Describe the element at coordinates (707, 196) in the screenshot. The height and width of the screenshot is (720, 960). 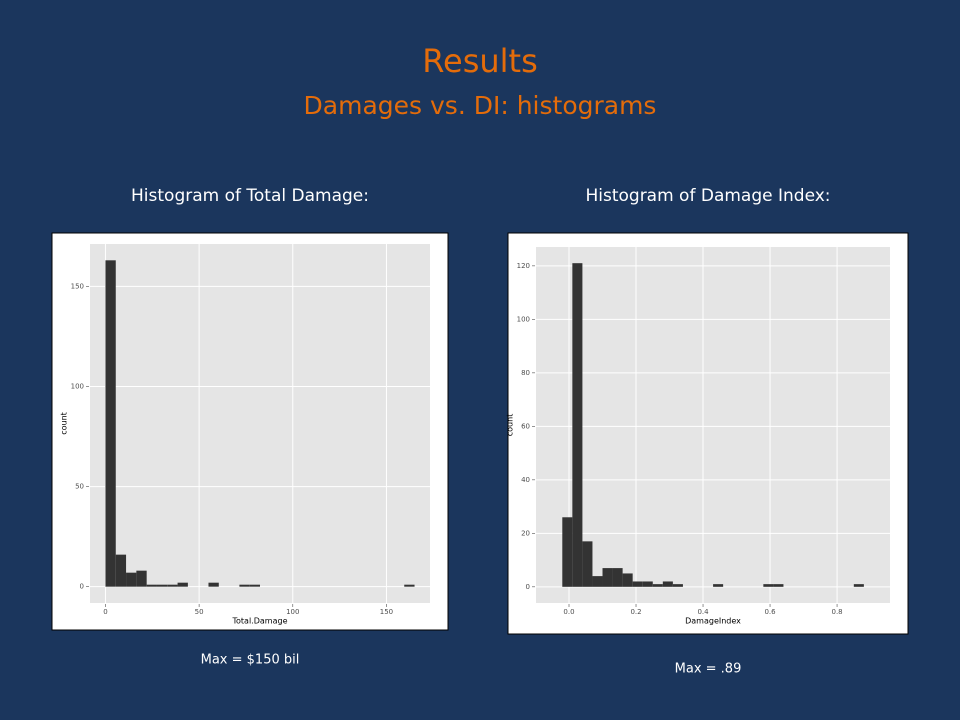
I see `chart-title: Histogram of Damage Index:` at that location.